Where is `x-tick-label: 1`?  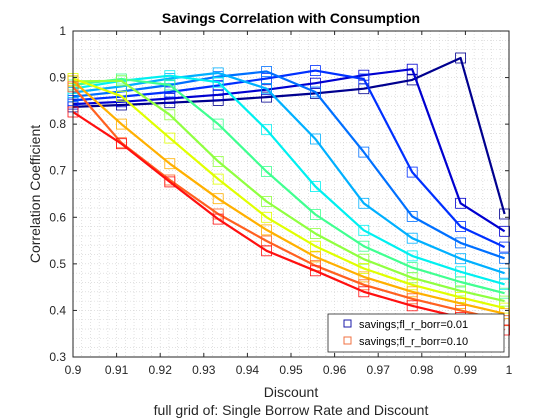 x-tick-label: 1 is located at coordinates (509, 370).